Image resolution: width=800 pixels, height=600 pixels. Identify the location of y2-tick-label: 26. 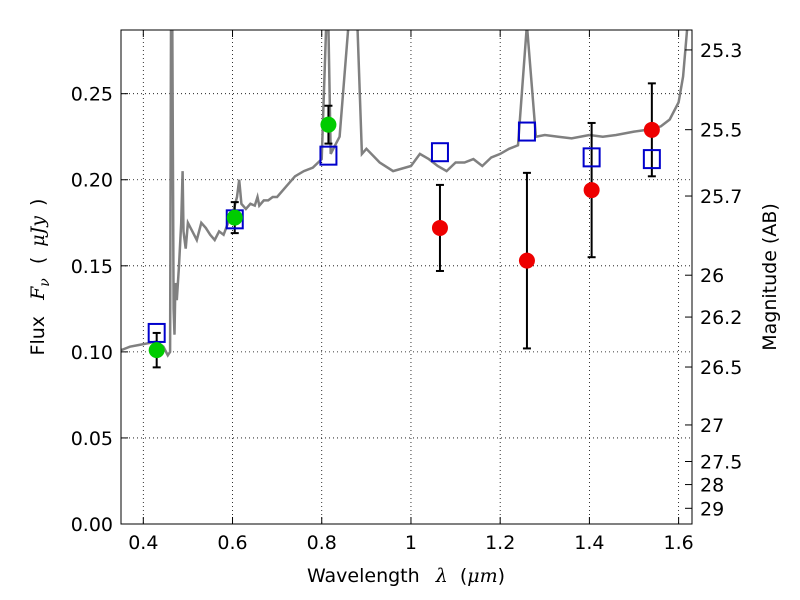
(712, 276).